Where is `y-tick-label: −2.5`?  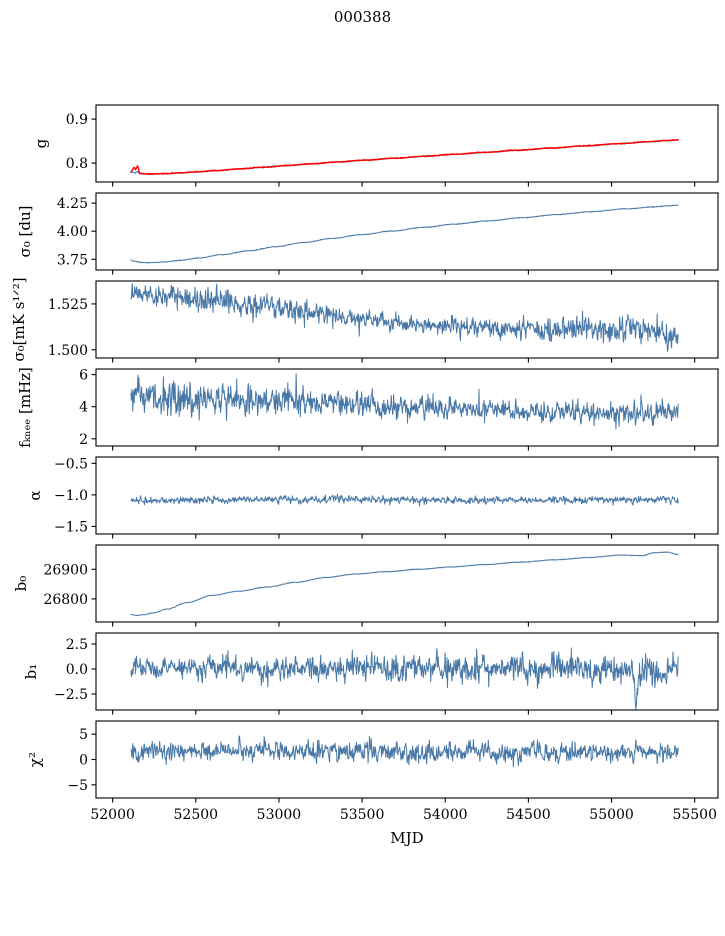 y-tick-label: −2.5 is located at coordinates (71, 695).